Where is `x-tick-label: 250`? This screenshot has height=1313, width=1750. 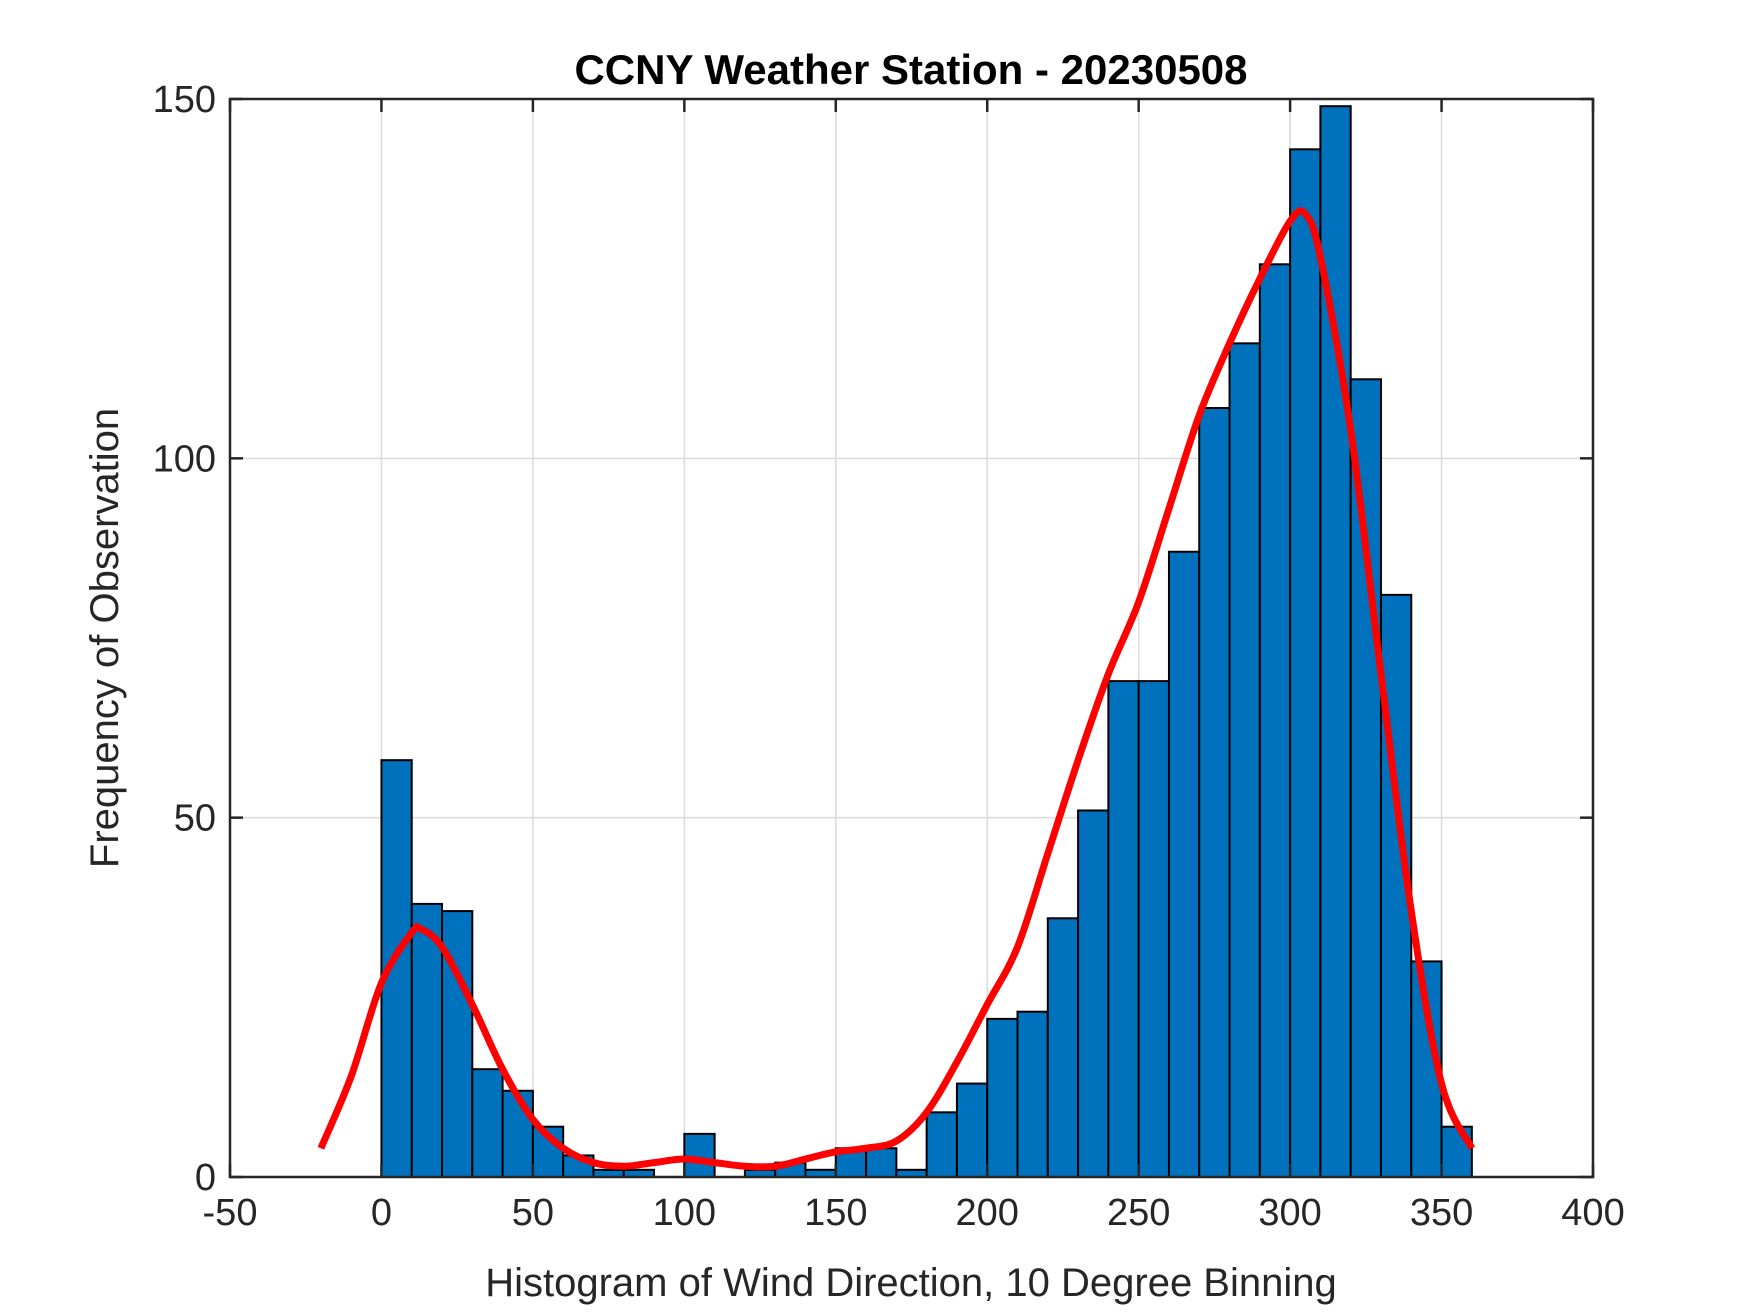 x-tick-label: 250 is located at coordinates (1138, 1213).